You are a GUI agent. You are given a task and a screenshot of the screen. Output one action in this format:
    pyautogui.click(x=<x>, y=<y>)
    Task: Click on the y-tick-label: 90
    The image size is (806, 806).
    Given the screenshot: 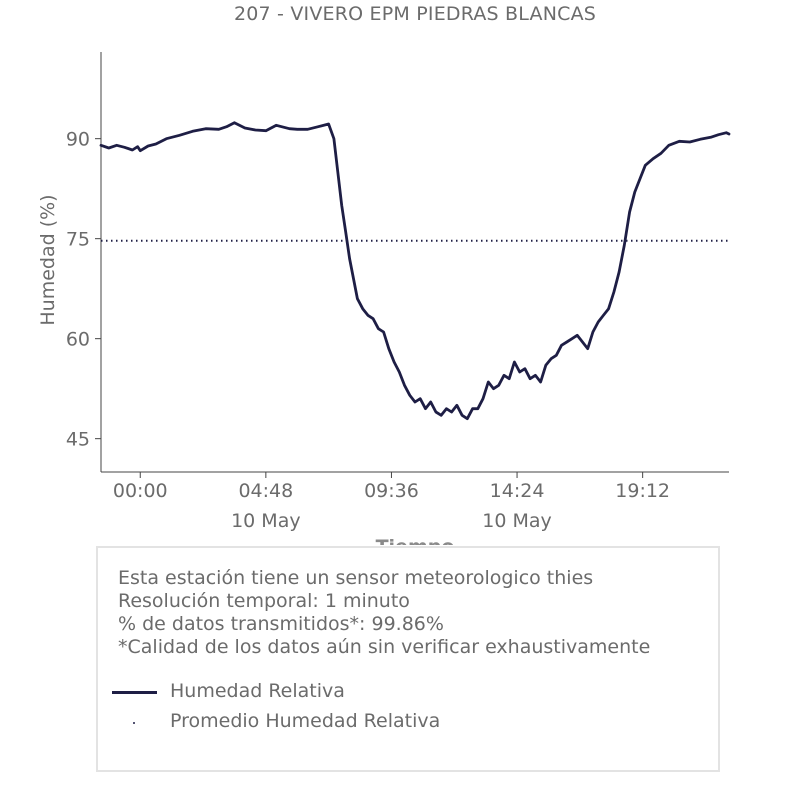 What is the action you would take?
    pyautogui.click(x=78, y=140)
    